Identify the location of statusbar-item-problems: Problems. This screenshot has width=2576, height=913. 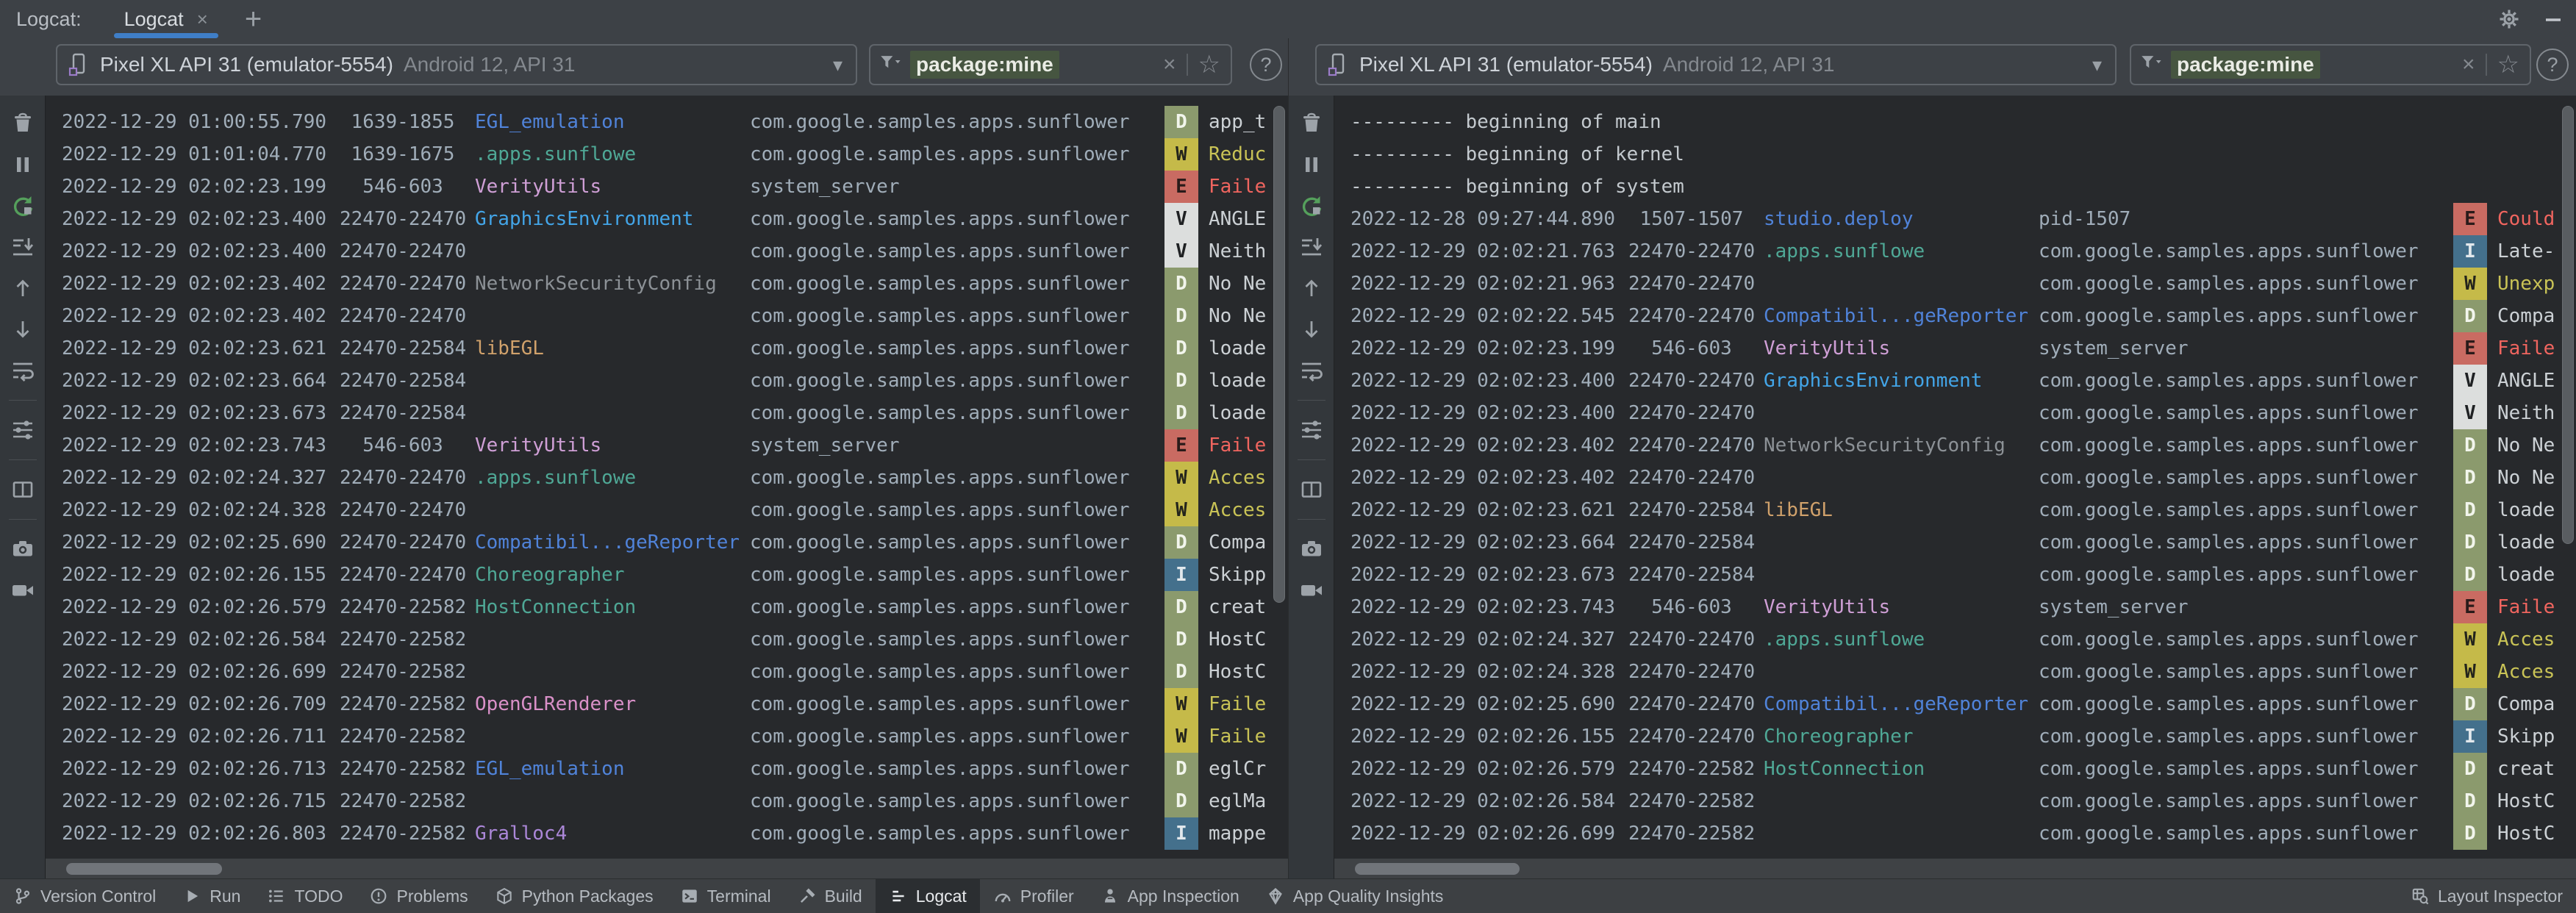
(418, 896).